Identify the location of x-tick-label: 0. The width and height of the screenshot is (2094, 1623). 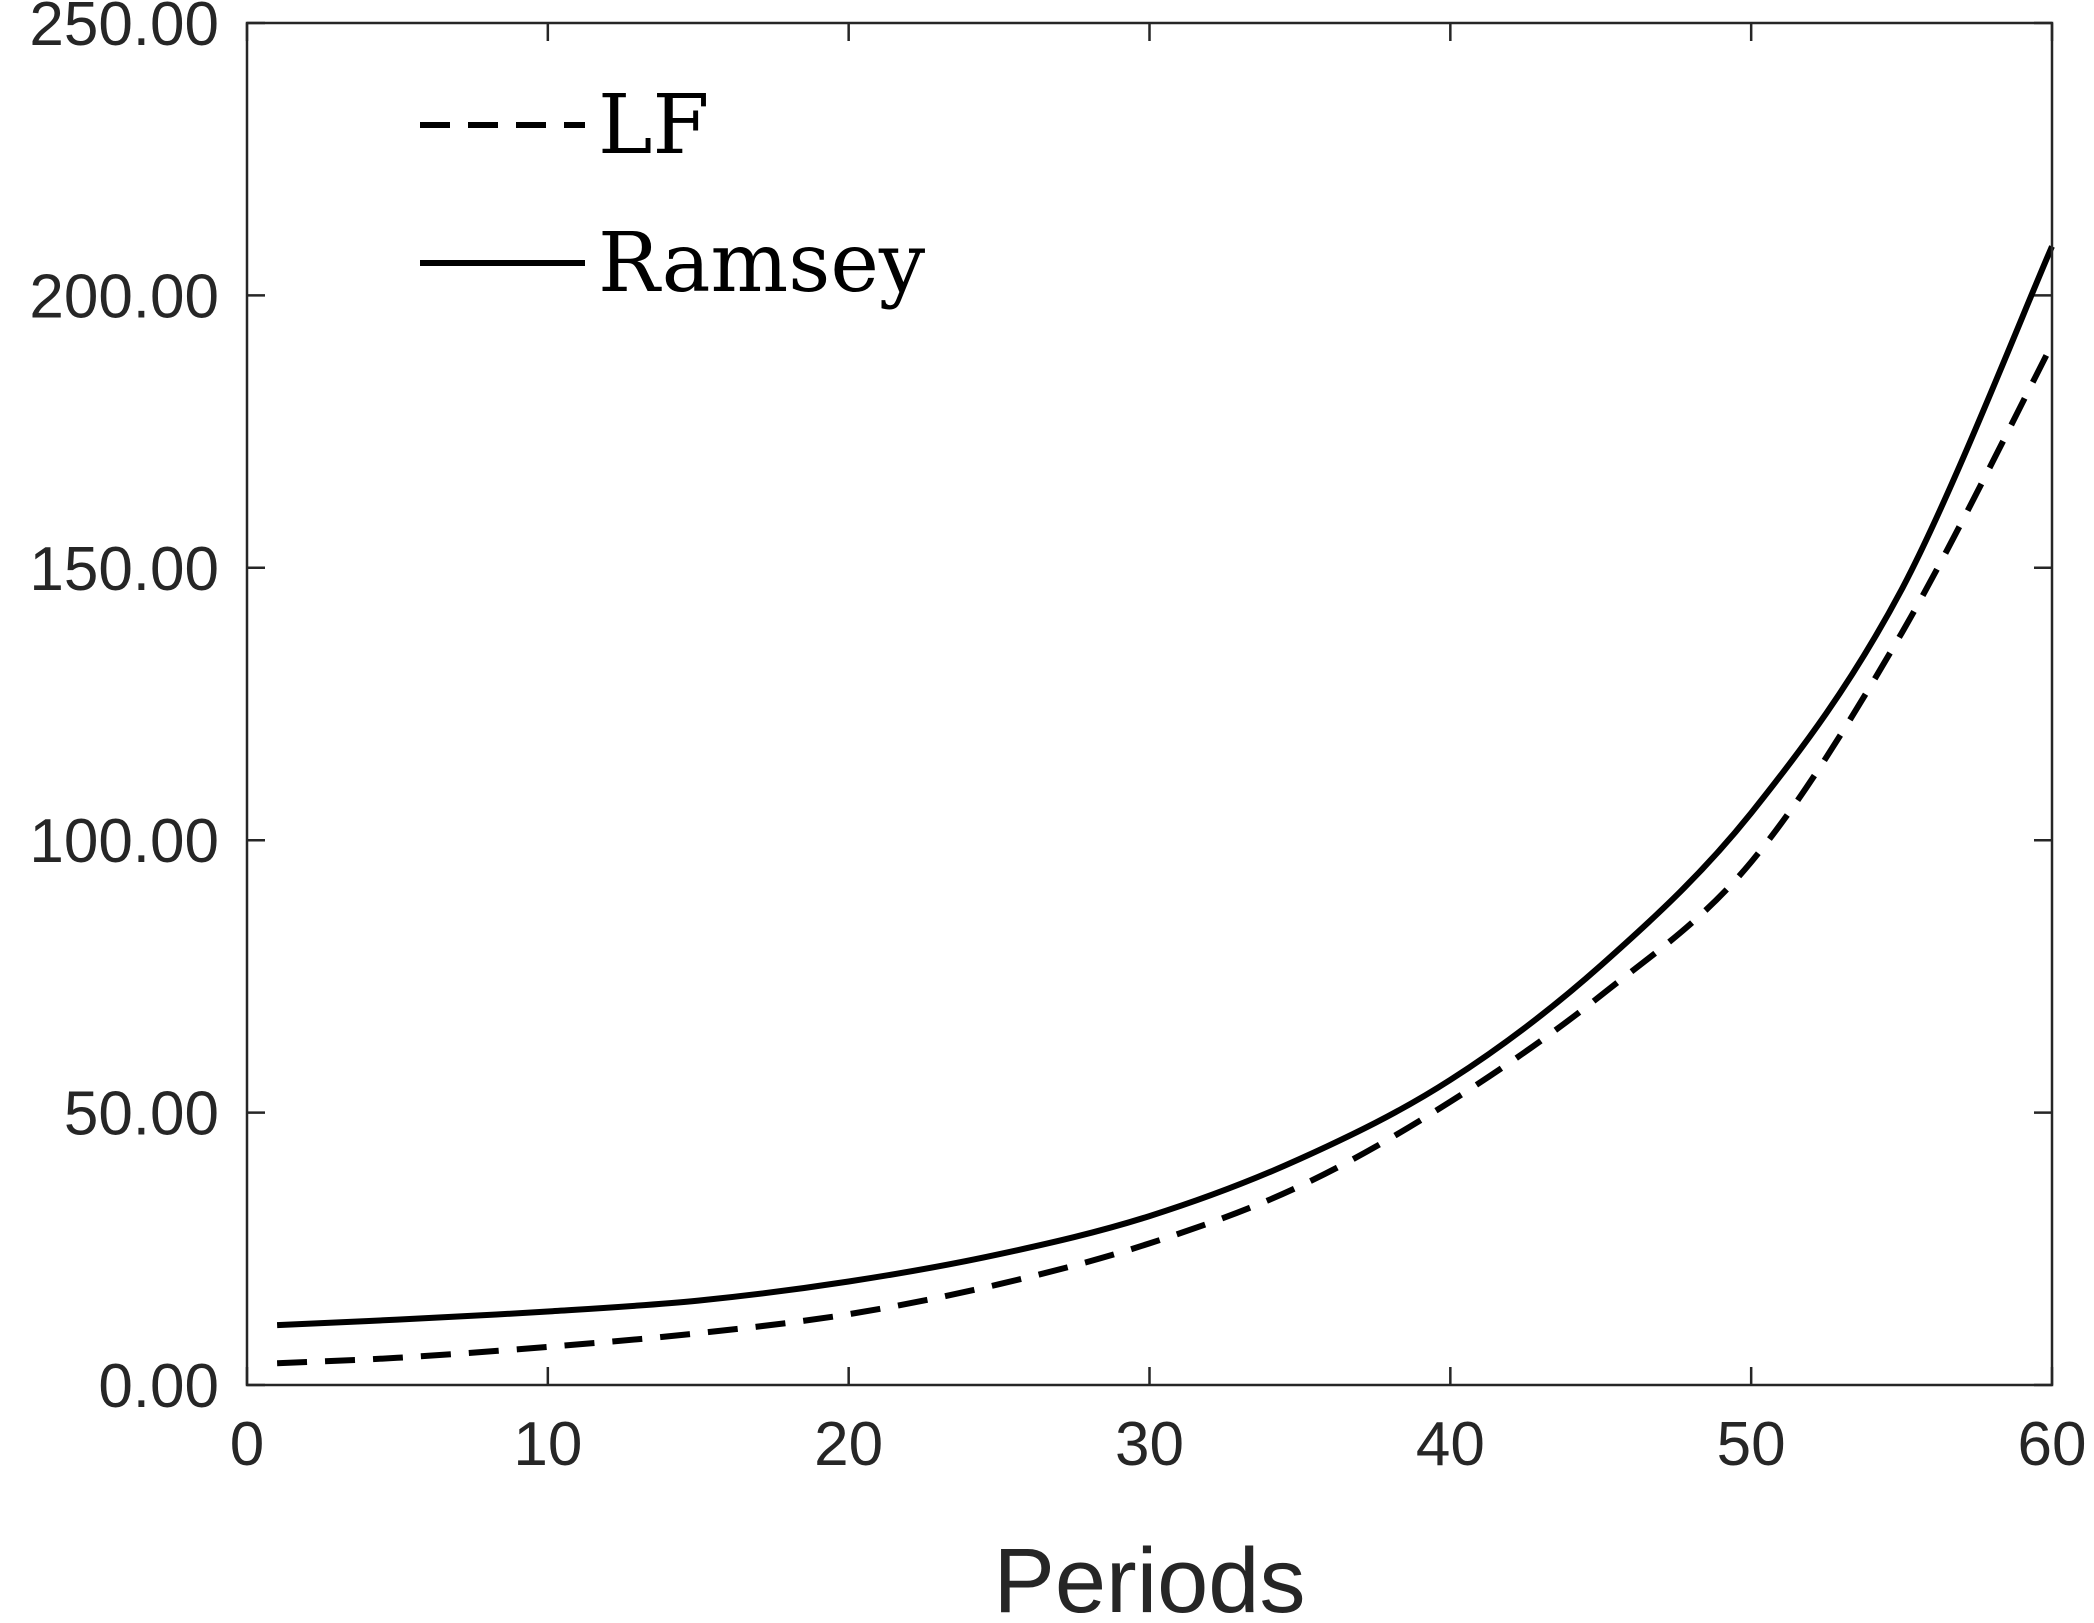
(247, 1444).